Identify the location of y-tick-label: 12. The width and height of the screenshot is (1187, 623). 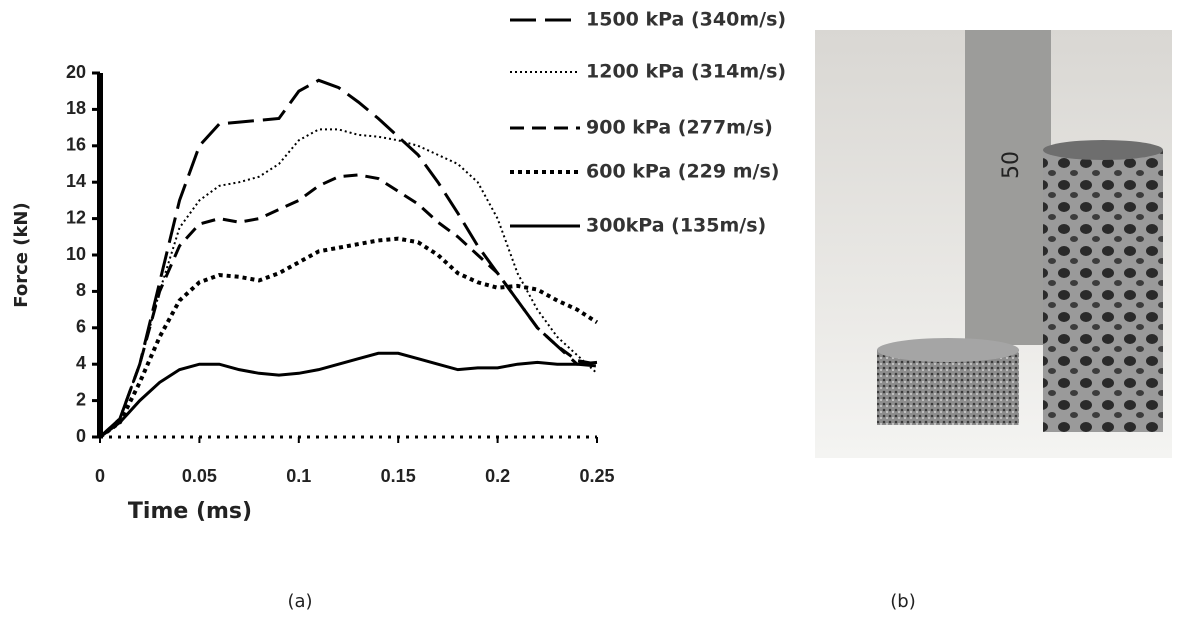
(76, 217).